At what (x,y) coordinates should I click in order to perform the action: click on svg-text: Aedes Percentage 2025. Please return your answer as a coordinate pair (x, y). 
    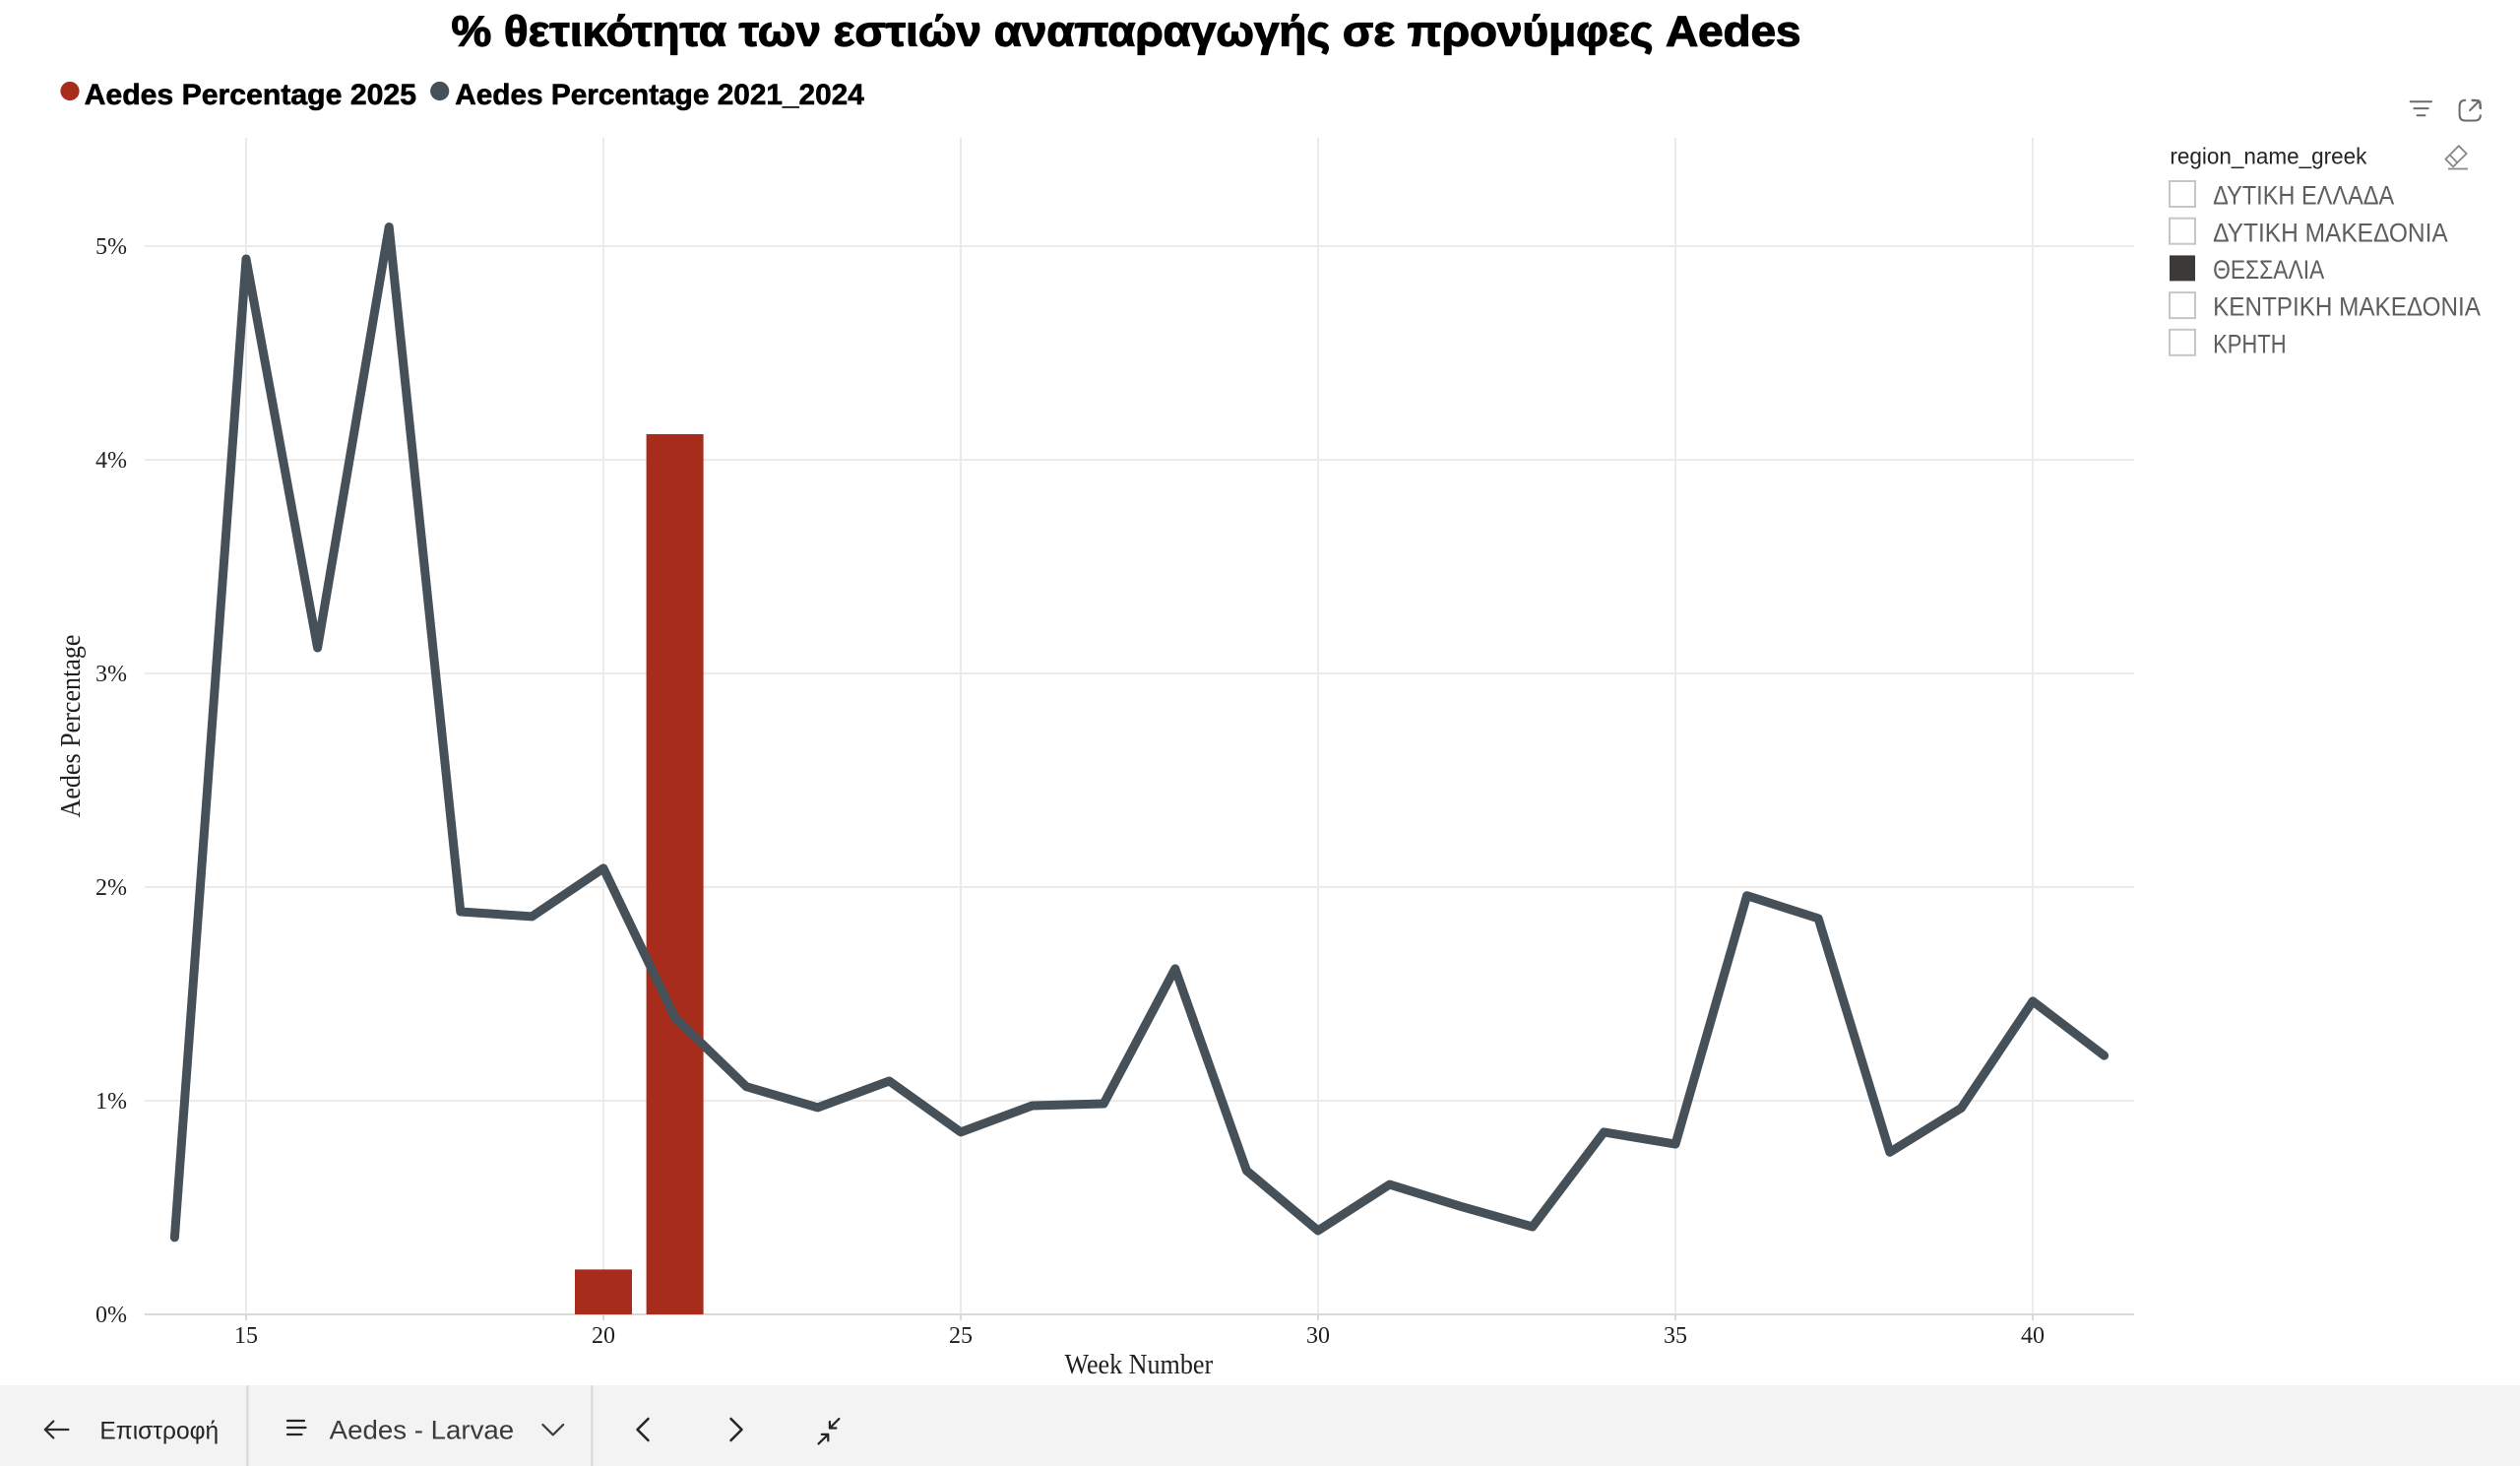
    Looking at the image, I should click on (250, 95).